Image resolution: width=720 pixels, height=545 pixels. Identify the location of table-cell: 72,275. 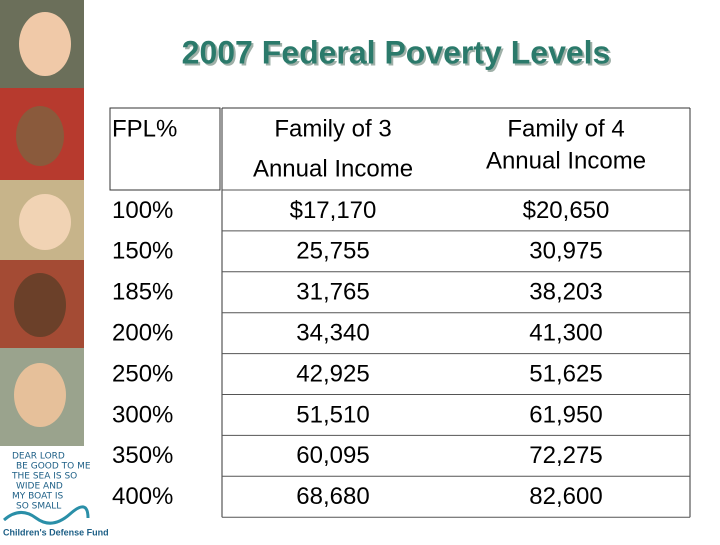
(565, 455).